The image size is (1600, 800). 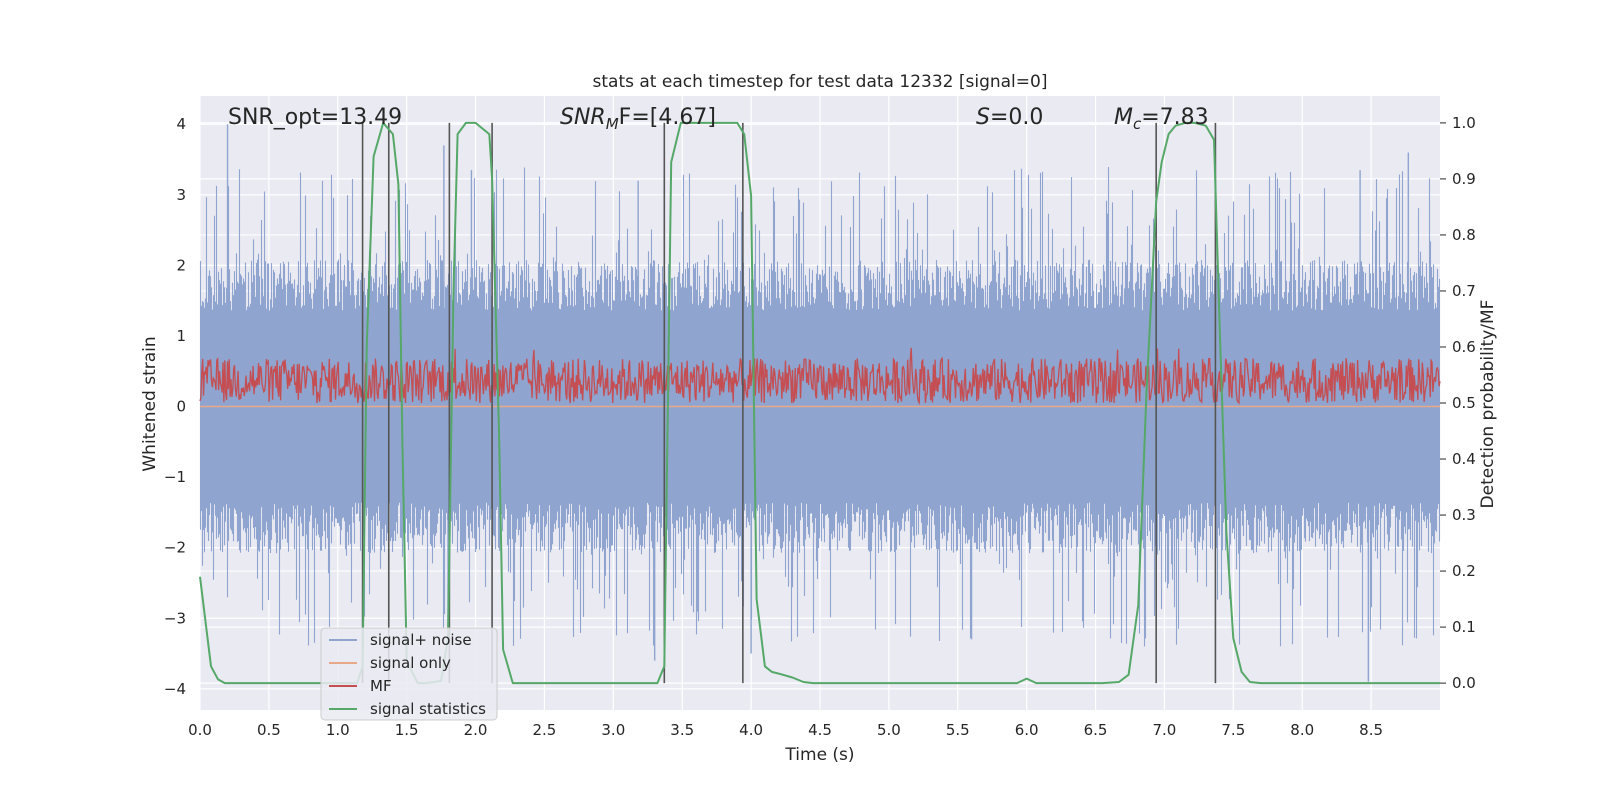 What do you see at coordinates (1464, 459) in the screenshot?
I see `y-tick-label-right: 0.4` at bounding box center [1464, 459].